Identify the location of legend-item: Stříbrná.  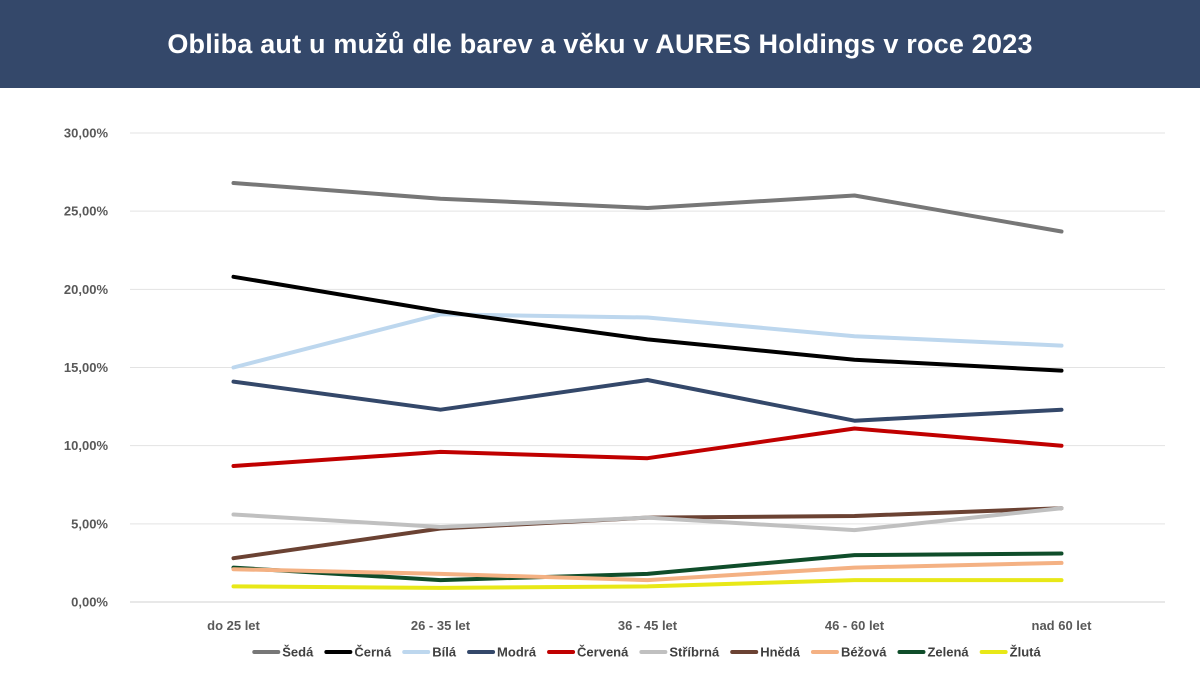
(679, 652).